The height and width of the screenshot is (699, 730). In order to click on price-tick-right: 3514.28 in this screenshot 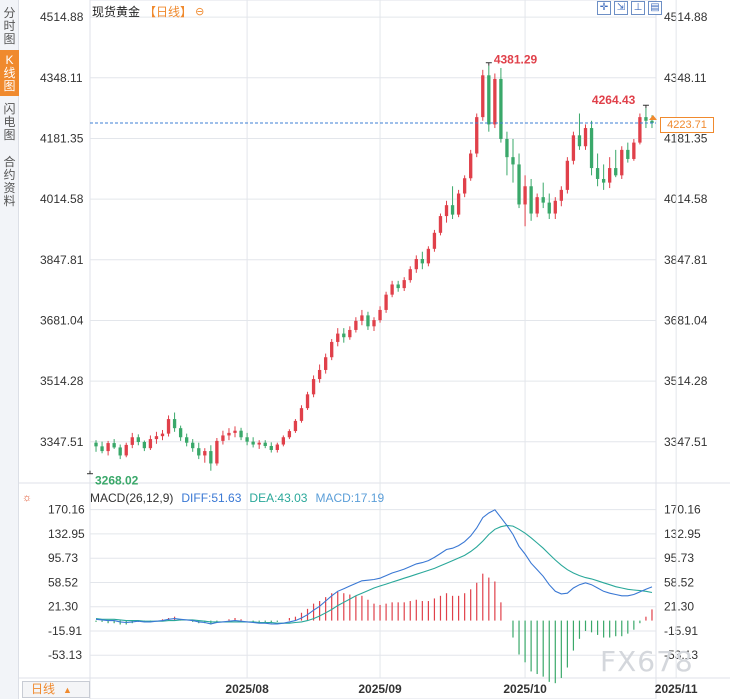, I will do `click(686, 381)`.